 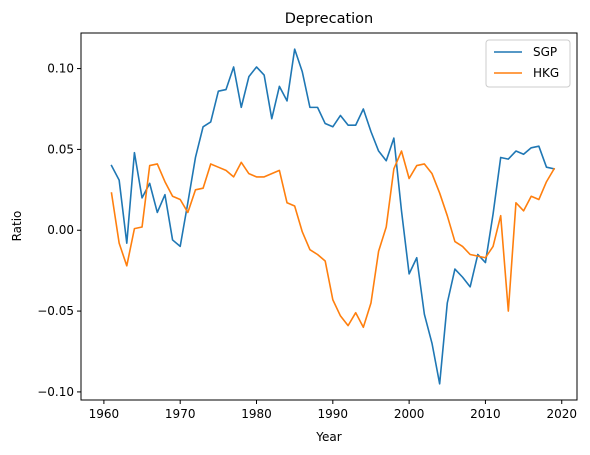 I want to click on chart-title: Deprecation, so click(x=329, y=19).